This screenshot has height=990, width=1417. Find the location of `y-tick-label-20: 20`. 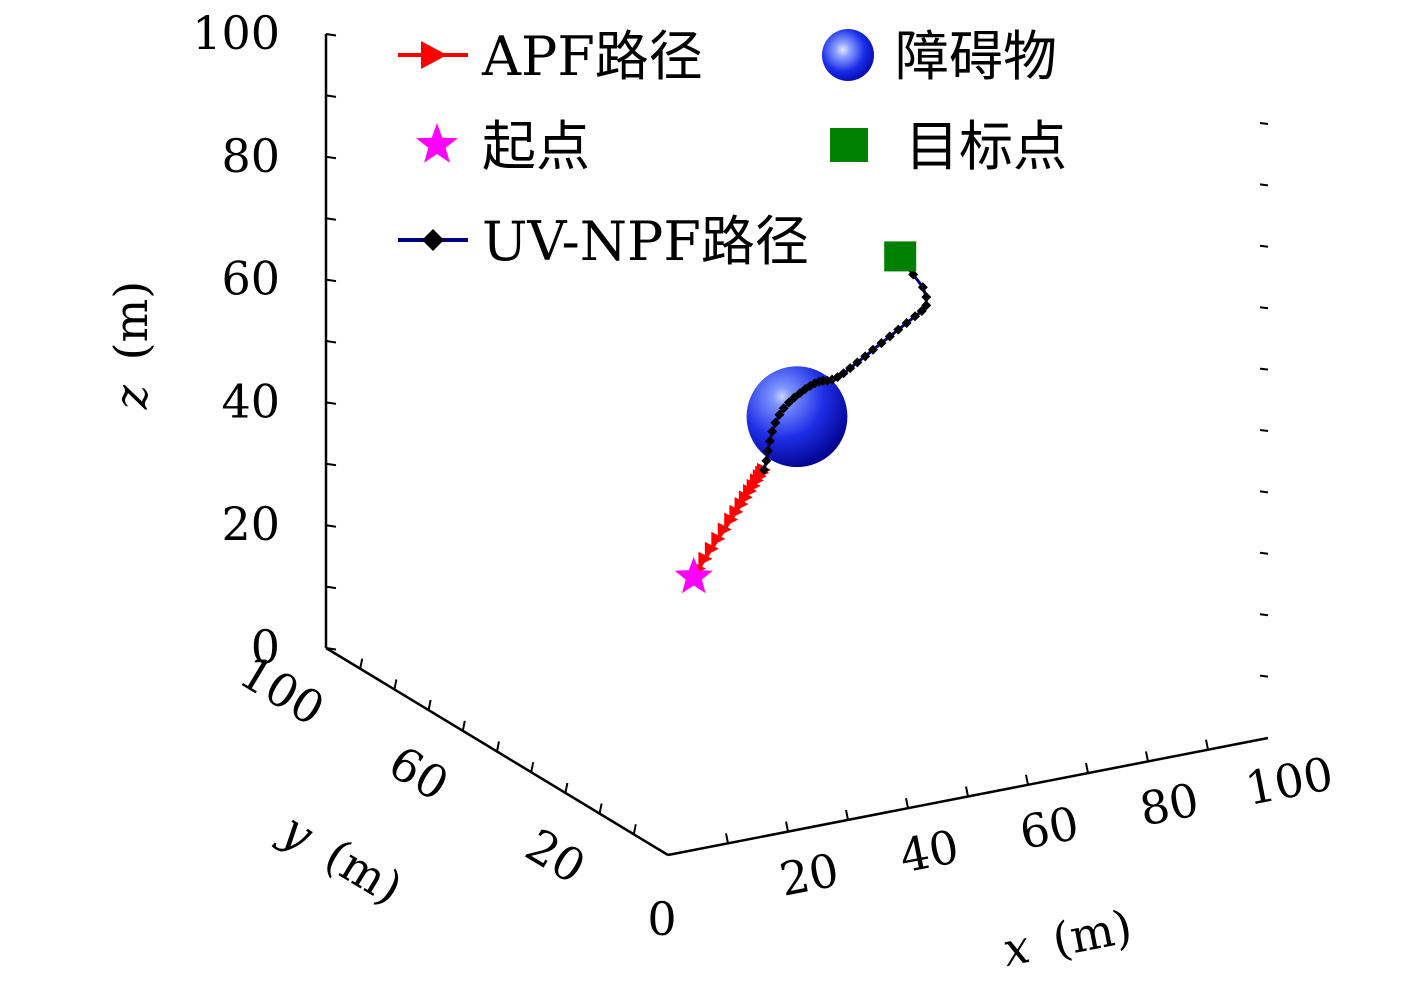

y-tick-label-20: 20 is located at coordinates (556, 856).